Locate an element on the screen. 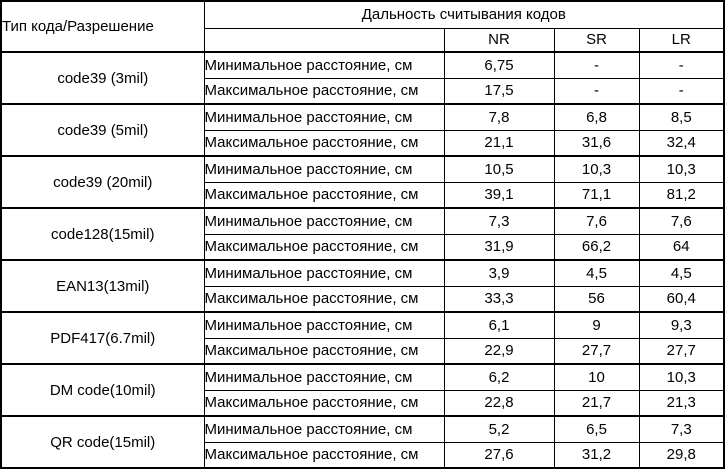 The image size is (725, 473). header-span-title: Дальность считывания кодов is located at coordinates (464, 14).